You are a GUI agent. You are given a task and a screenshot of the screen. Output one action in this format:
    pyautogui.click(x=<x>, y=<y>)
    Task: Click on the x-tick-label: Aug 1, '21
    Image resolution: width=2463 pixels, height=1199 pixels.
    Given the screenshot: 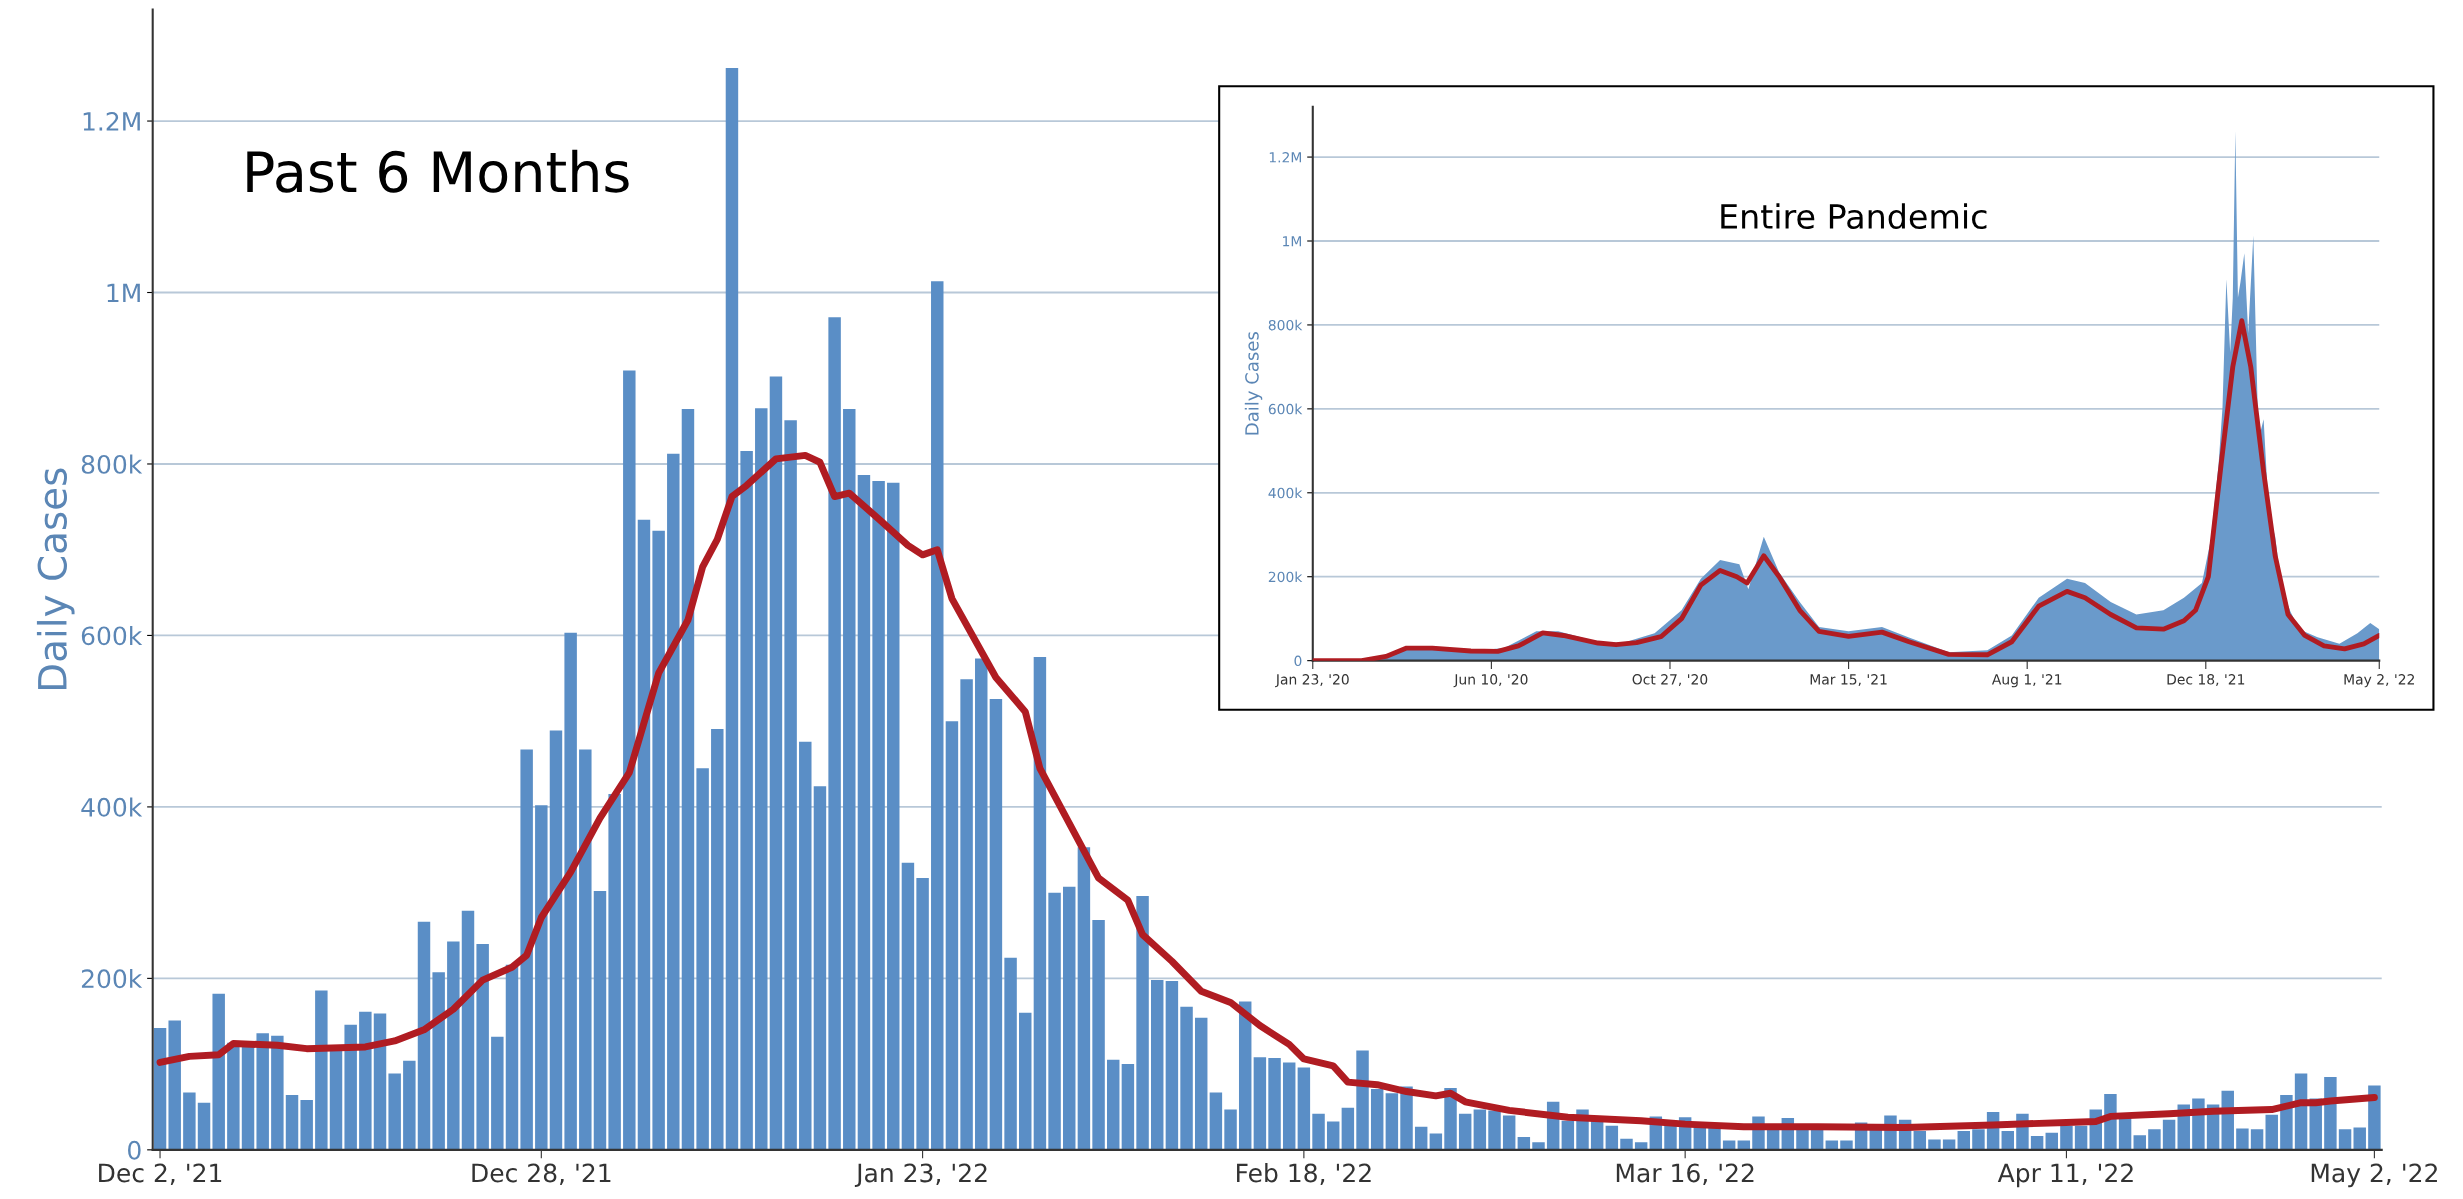 What is the action you would take?
    pyautogui.click(x=2026, y=681)
    